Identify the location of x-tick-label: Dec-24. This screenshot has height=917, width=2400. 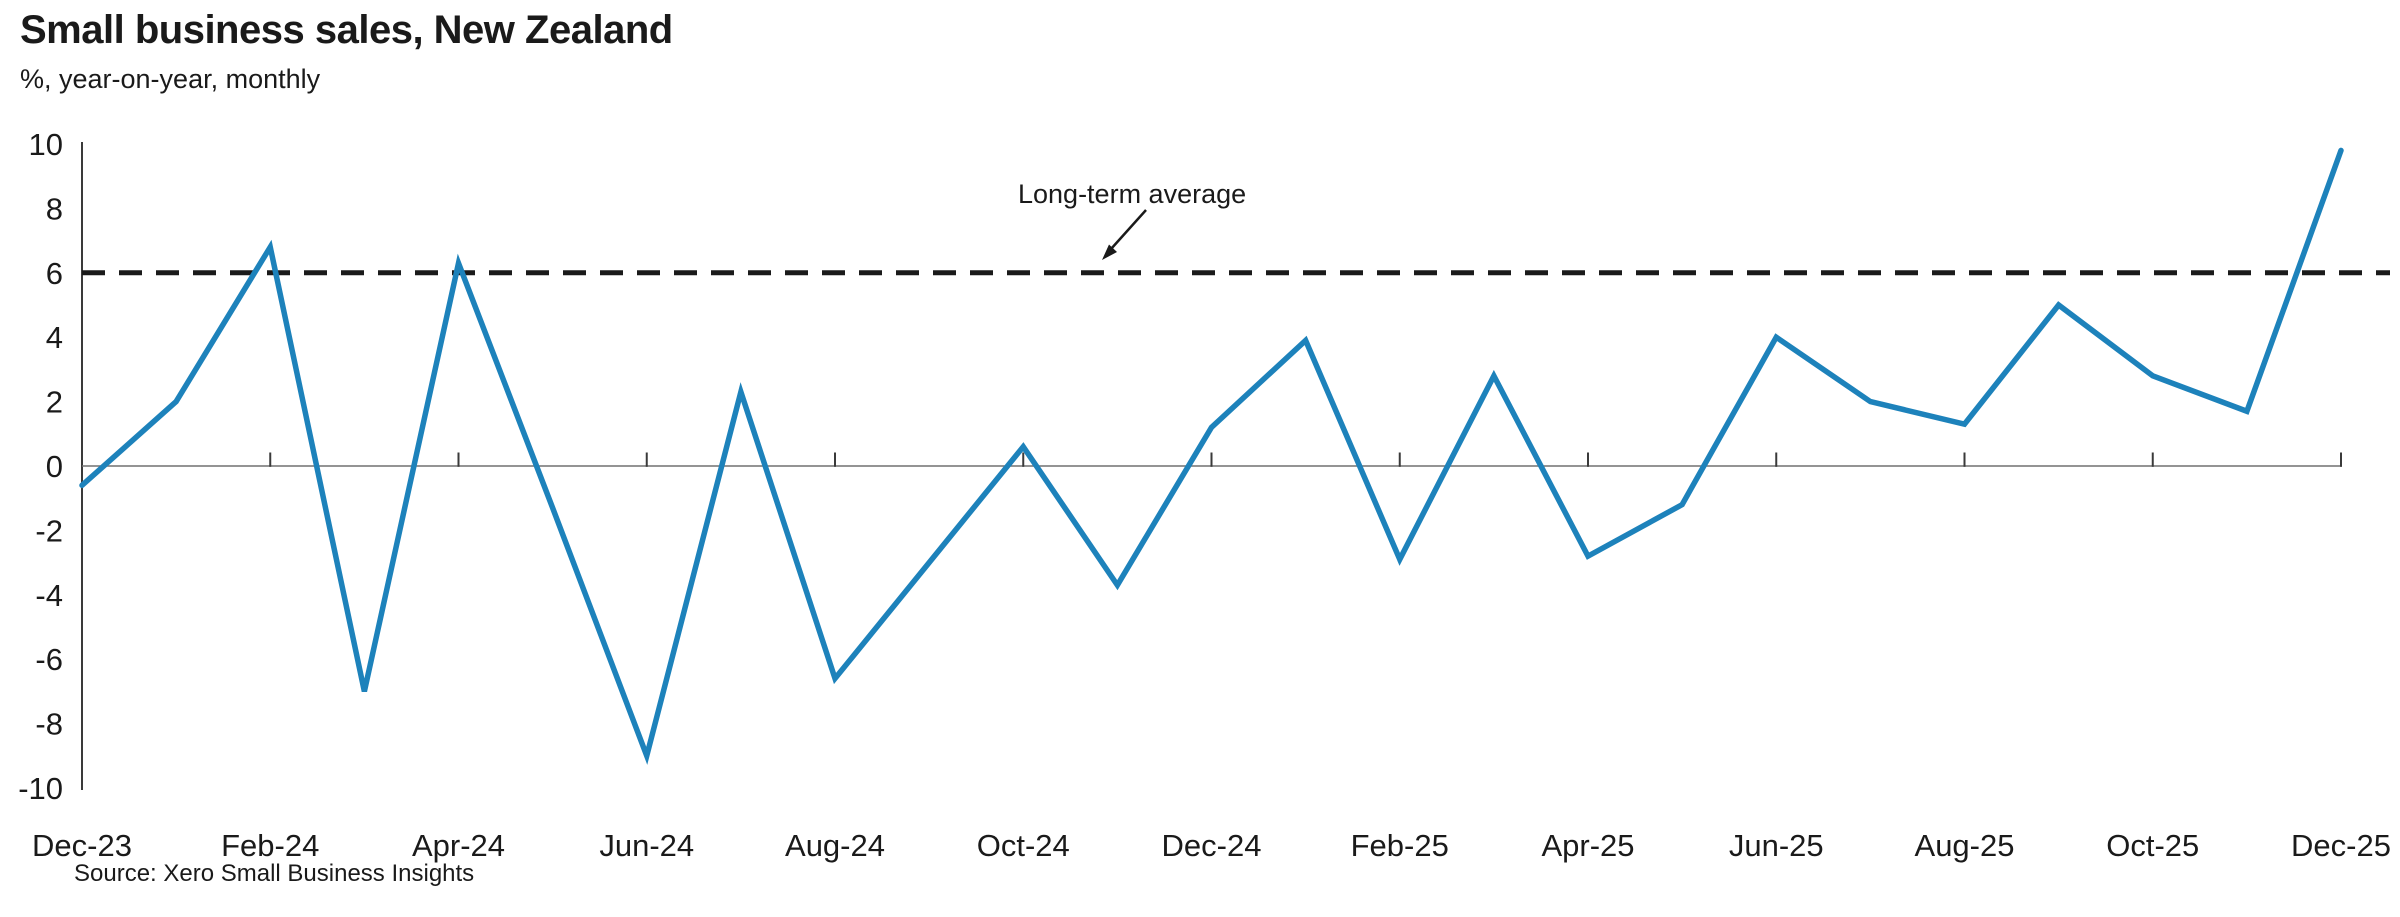
(1212, 845).